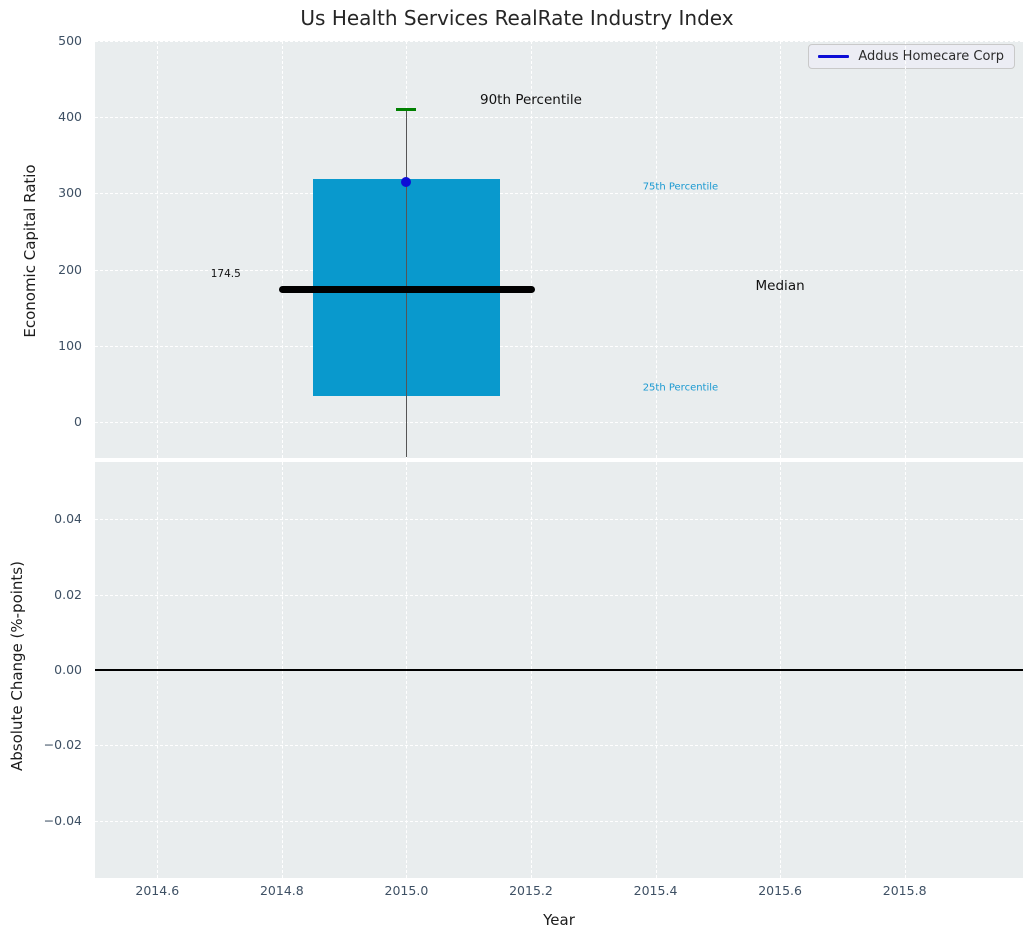 The image size is (1034, 942). I want to click on annotation-label: 25th Percentile, so click(680, 388).